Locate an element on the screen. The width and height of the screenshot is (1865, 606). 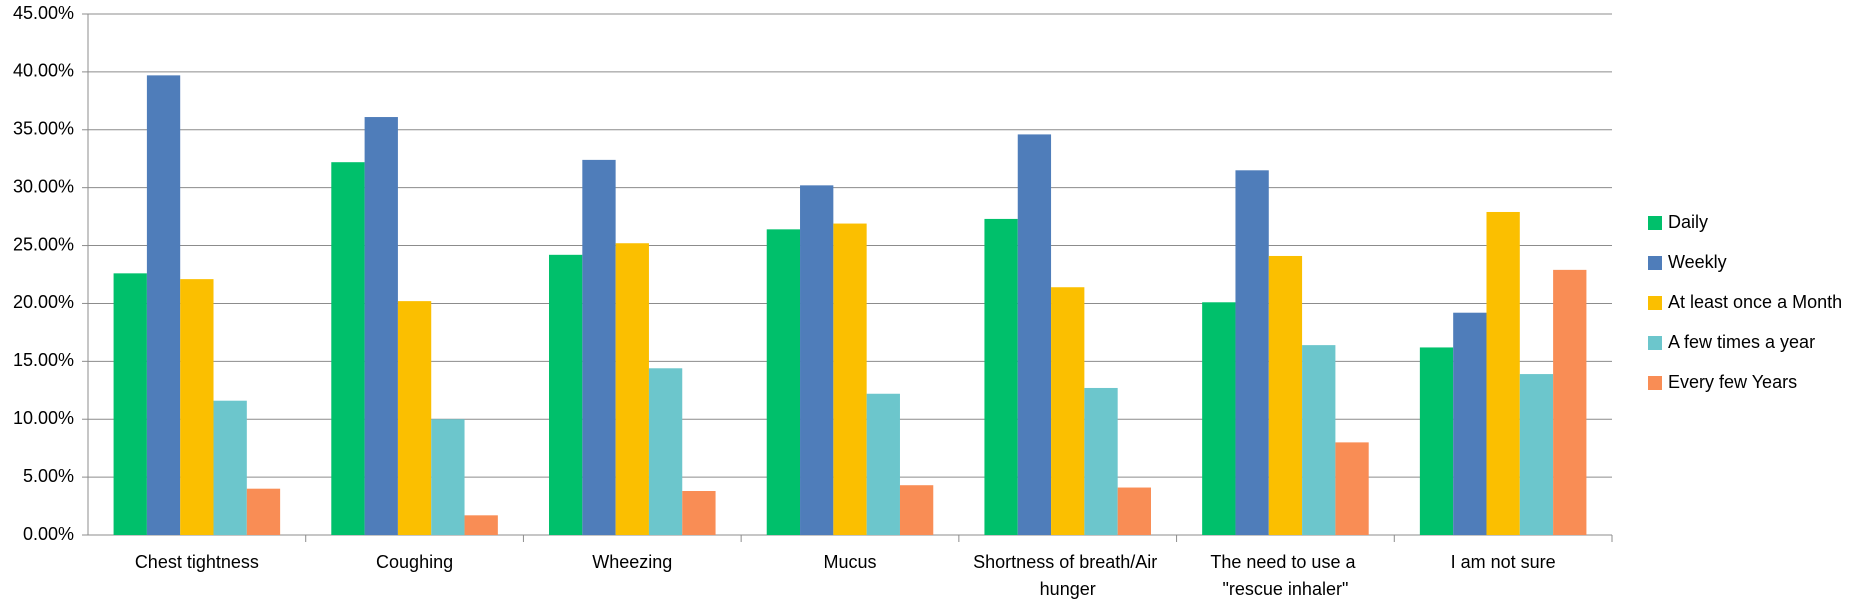
x-tick-label: Chest tightness is located at coordinates (197, 562).